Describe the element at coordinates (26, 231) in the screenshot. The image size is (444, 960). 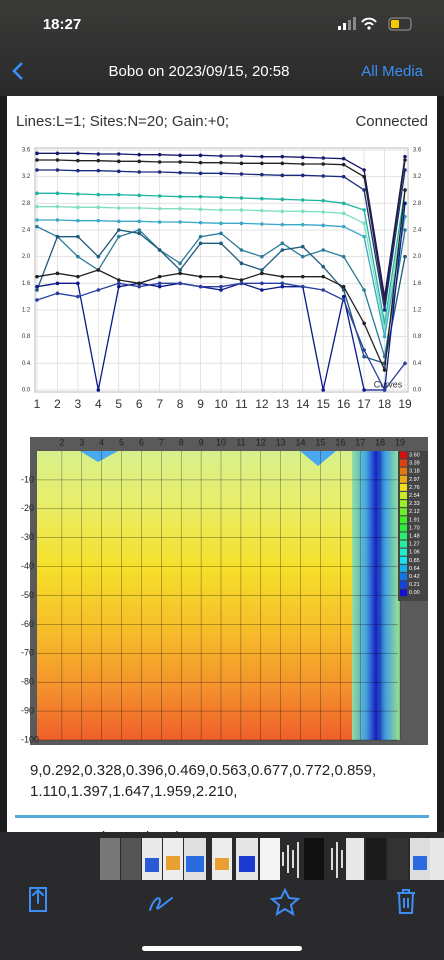
I see `y-tick-label: 2.4` at that location.